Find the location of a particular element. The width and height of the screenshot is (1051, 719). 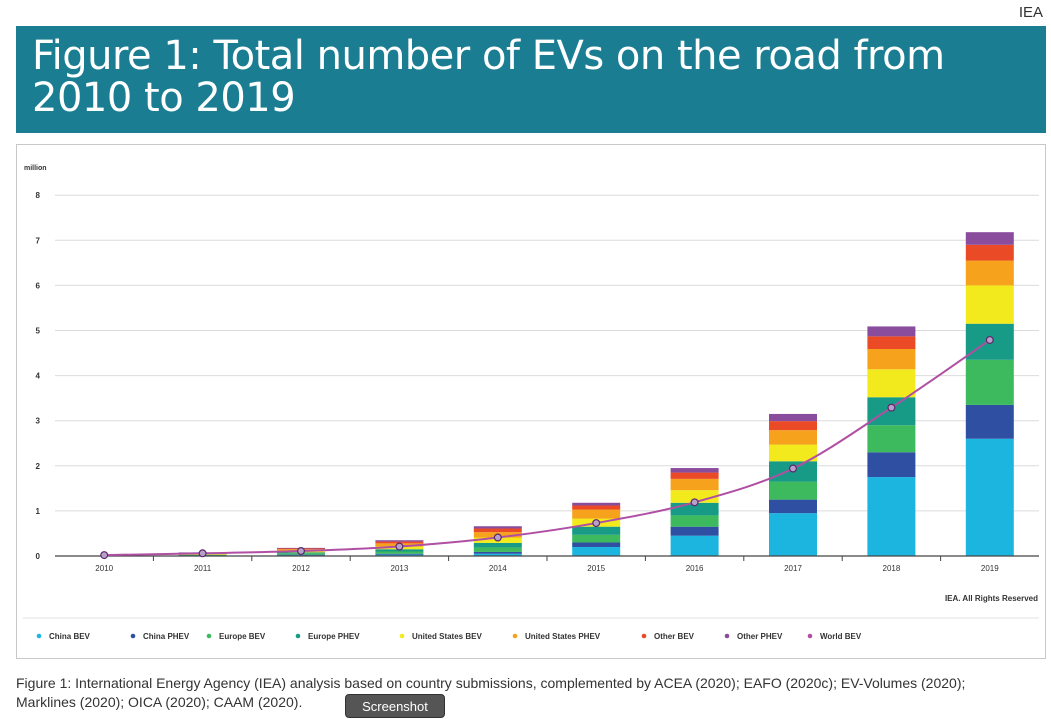

legend-item-label: World BEV is located at coordinates (841, 636).